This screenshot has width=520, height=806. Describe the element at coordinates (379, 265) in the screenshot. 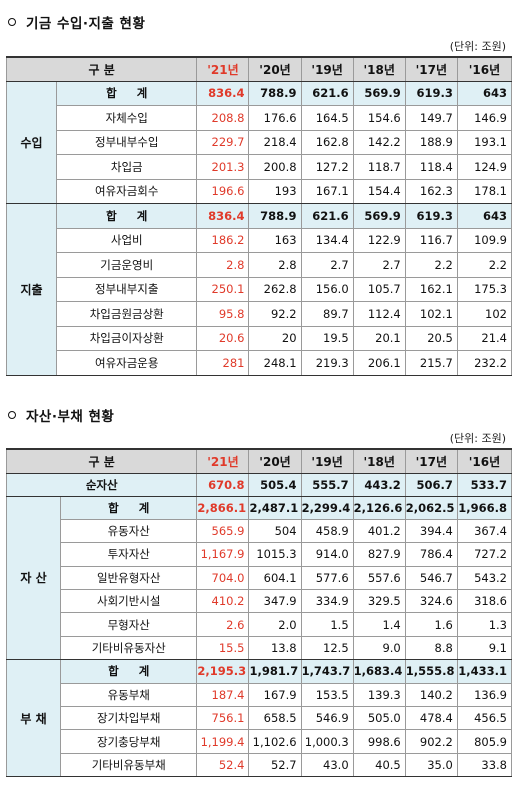

I see `value-cell: 2.7` at that location.